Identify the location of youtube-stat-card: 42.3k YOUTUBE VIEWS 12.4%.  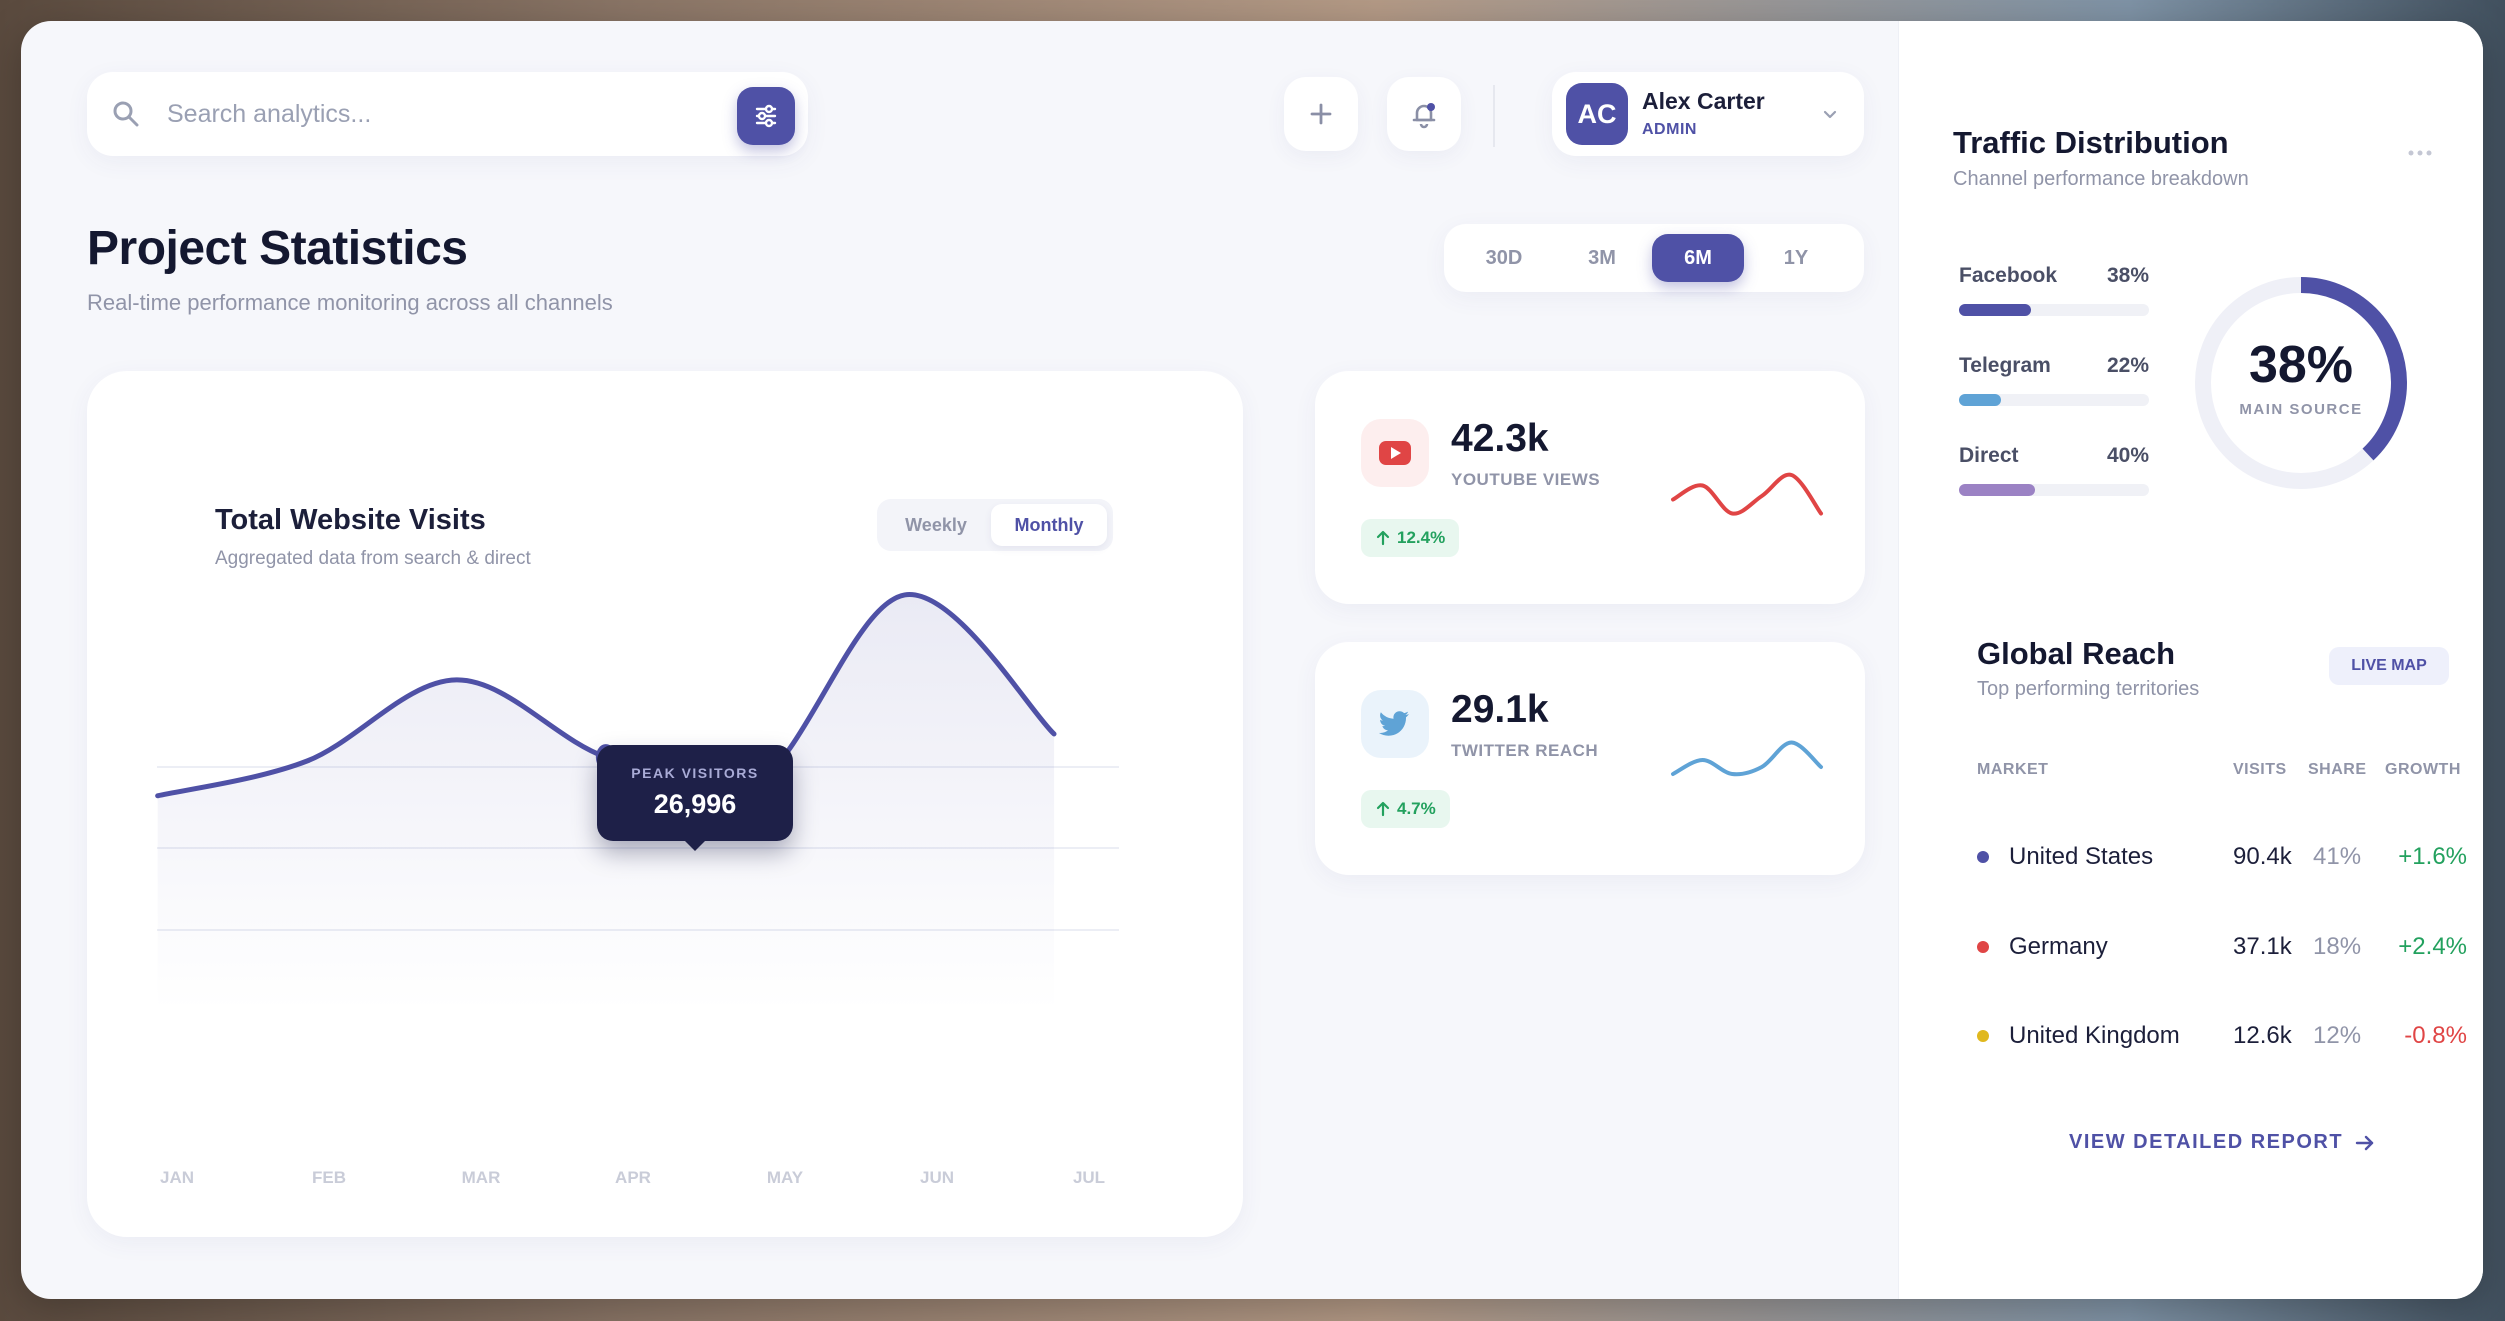
(1590, 487).